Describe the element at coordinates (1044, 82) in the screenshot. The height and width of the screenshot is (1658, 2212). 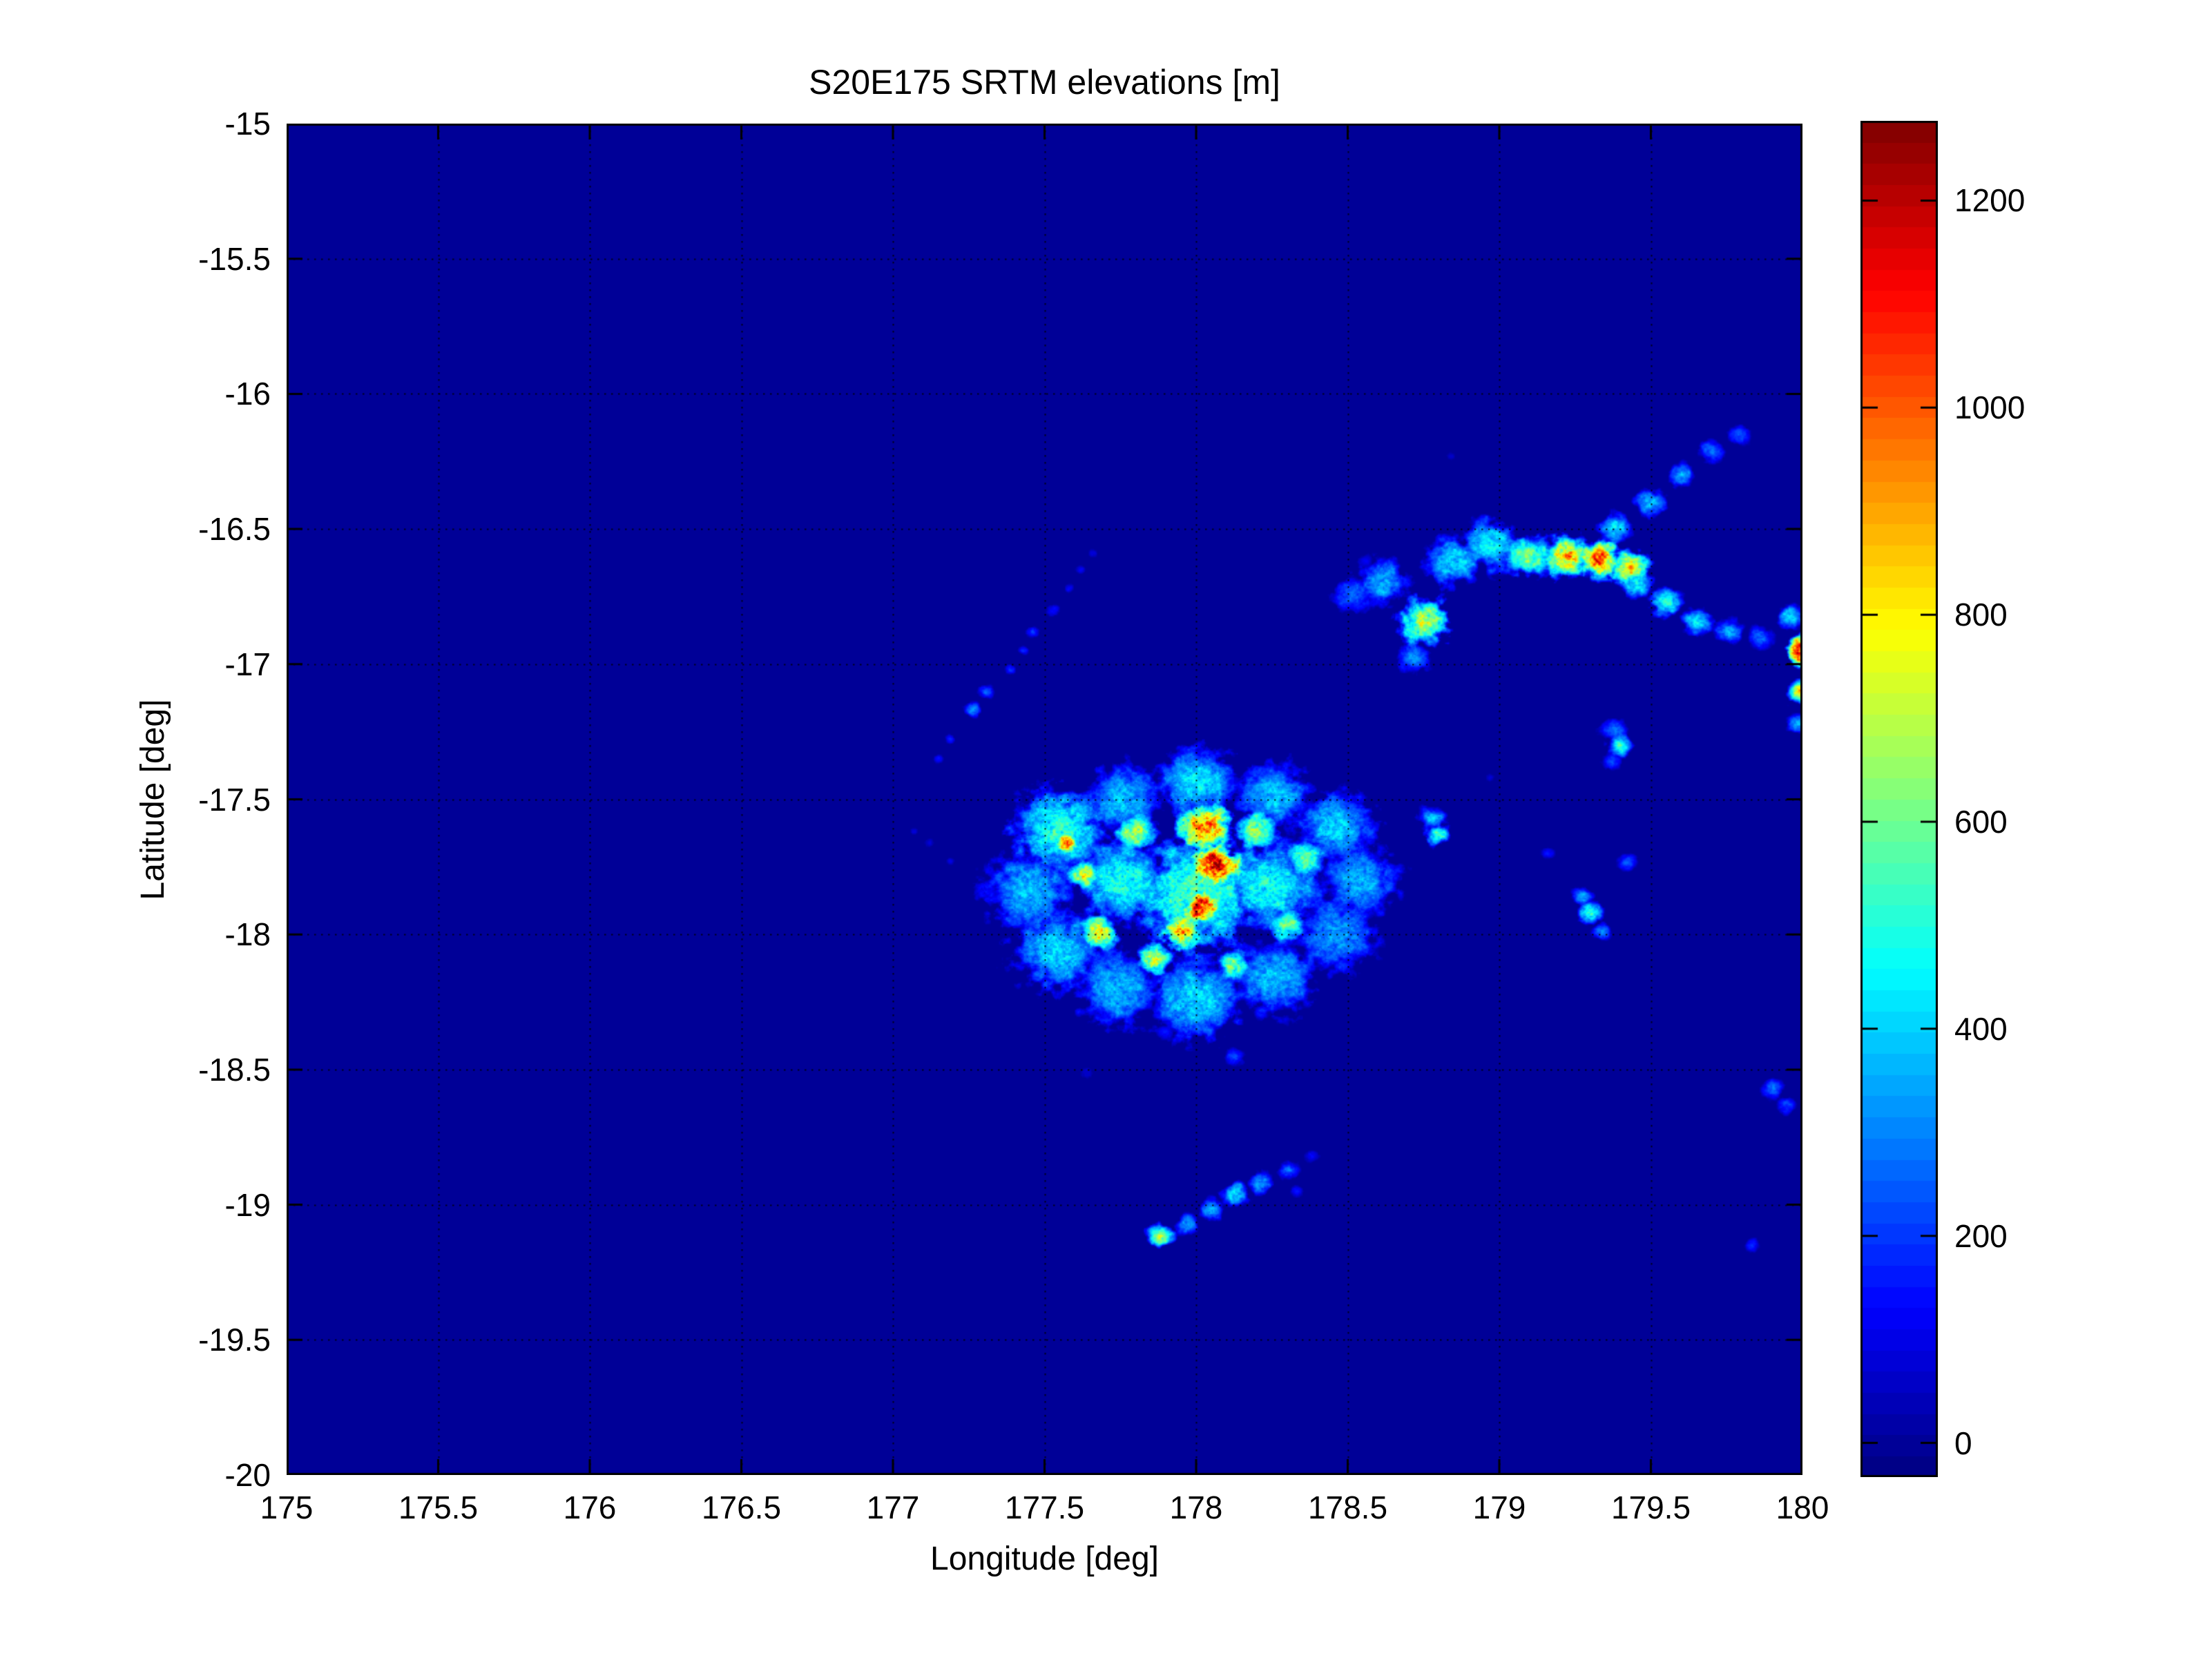
I see `plot-title: S20E175 SRTM elevations [m]` at that location.